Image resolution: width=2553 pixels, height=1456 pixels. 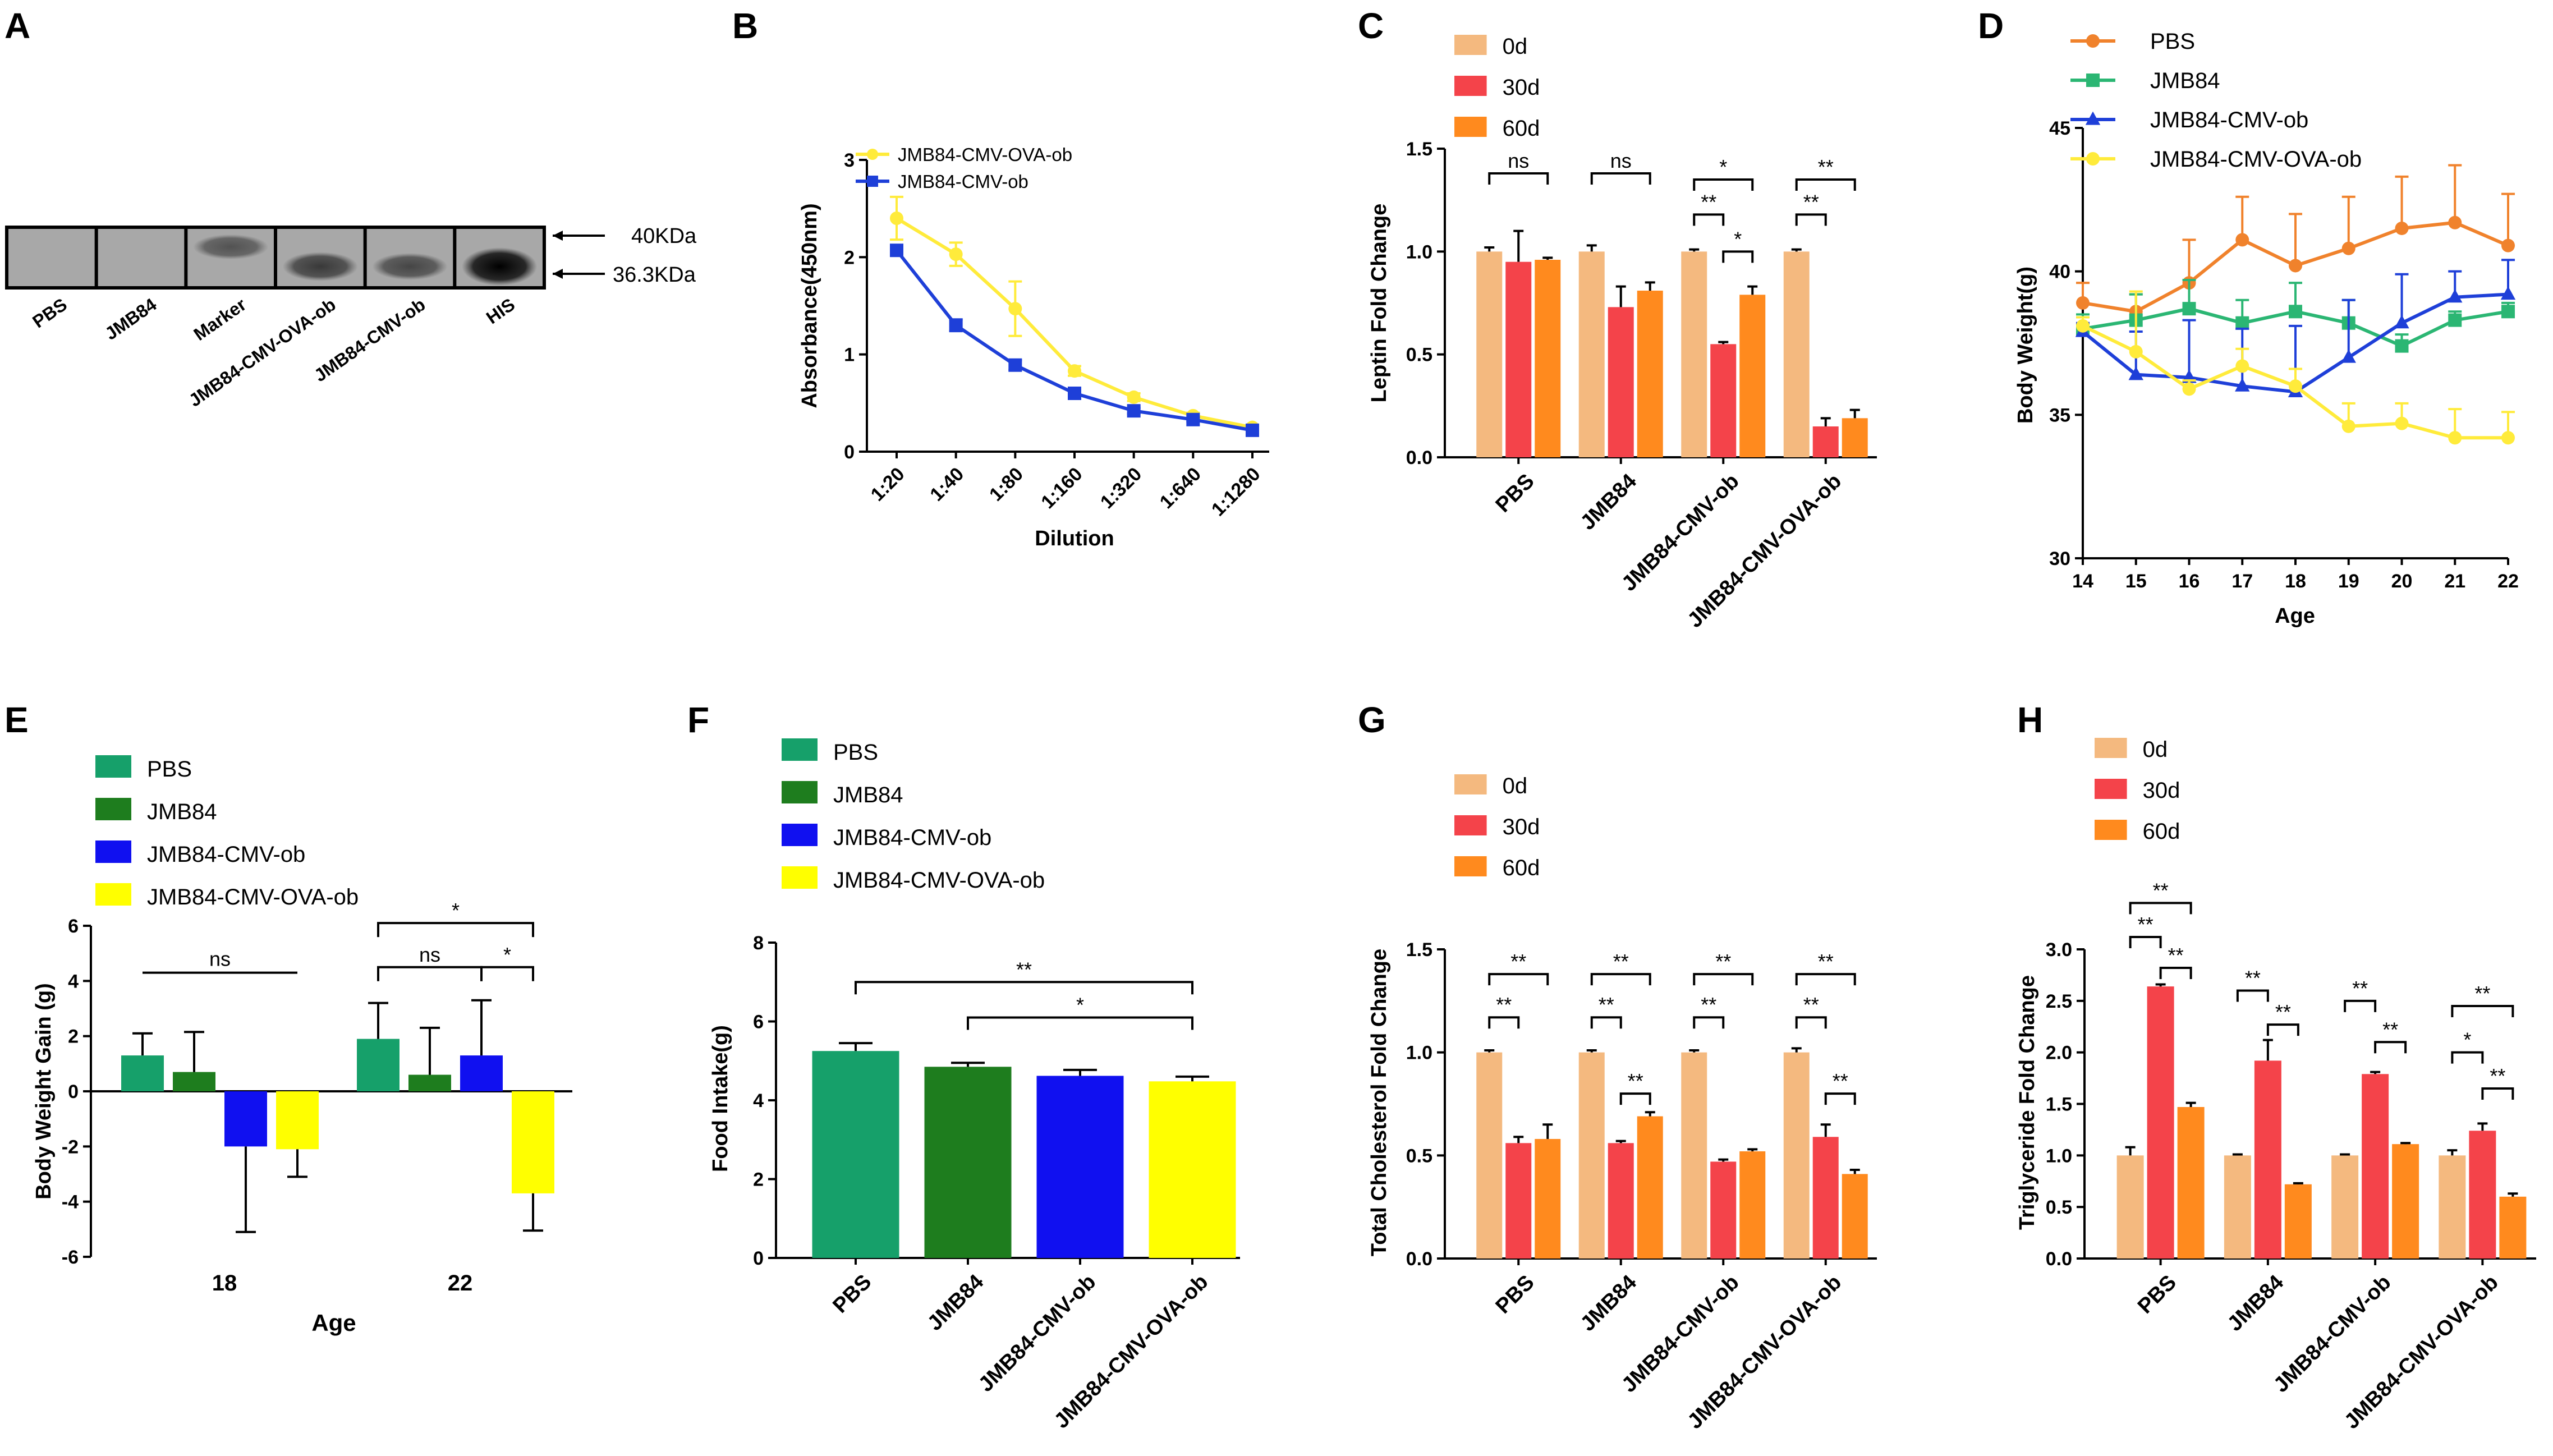 I want to click on panel-label-f: F, so click(x=698, y=720).